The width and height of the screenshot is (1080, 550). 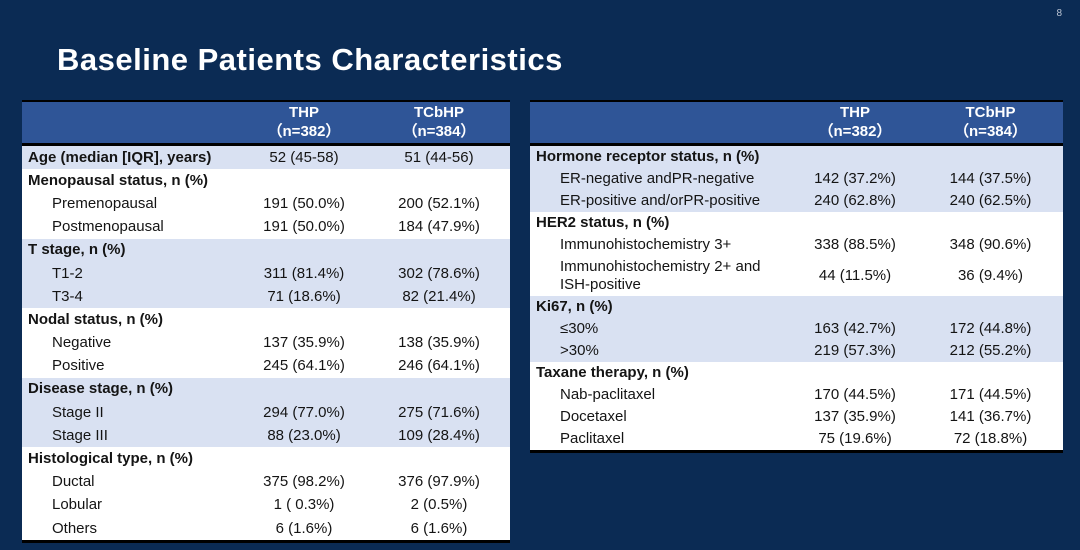 What do you see at coordinates (82, 343) in the screenshot?
I see `row-item-label: Negative` at bounding box center [82, 343].